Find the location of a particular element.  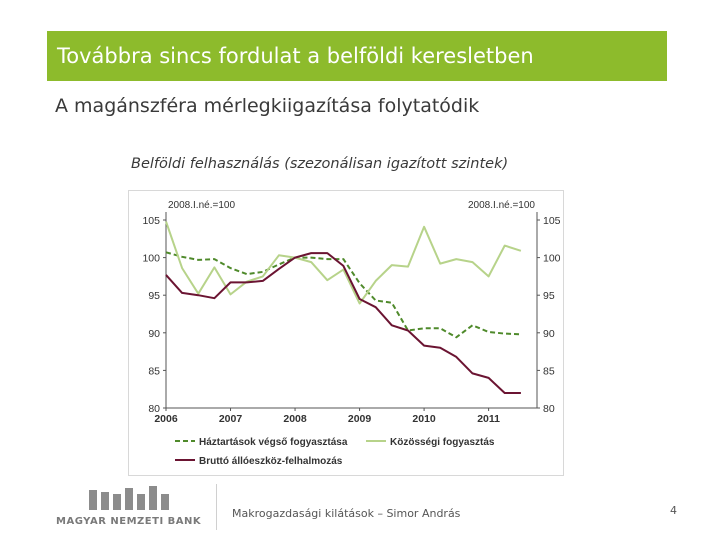

legend-label: Bruttó állóeszköz-felhalmozás is located at coordinates (271, 461).